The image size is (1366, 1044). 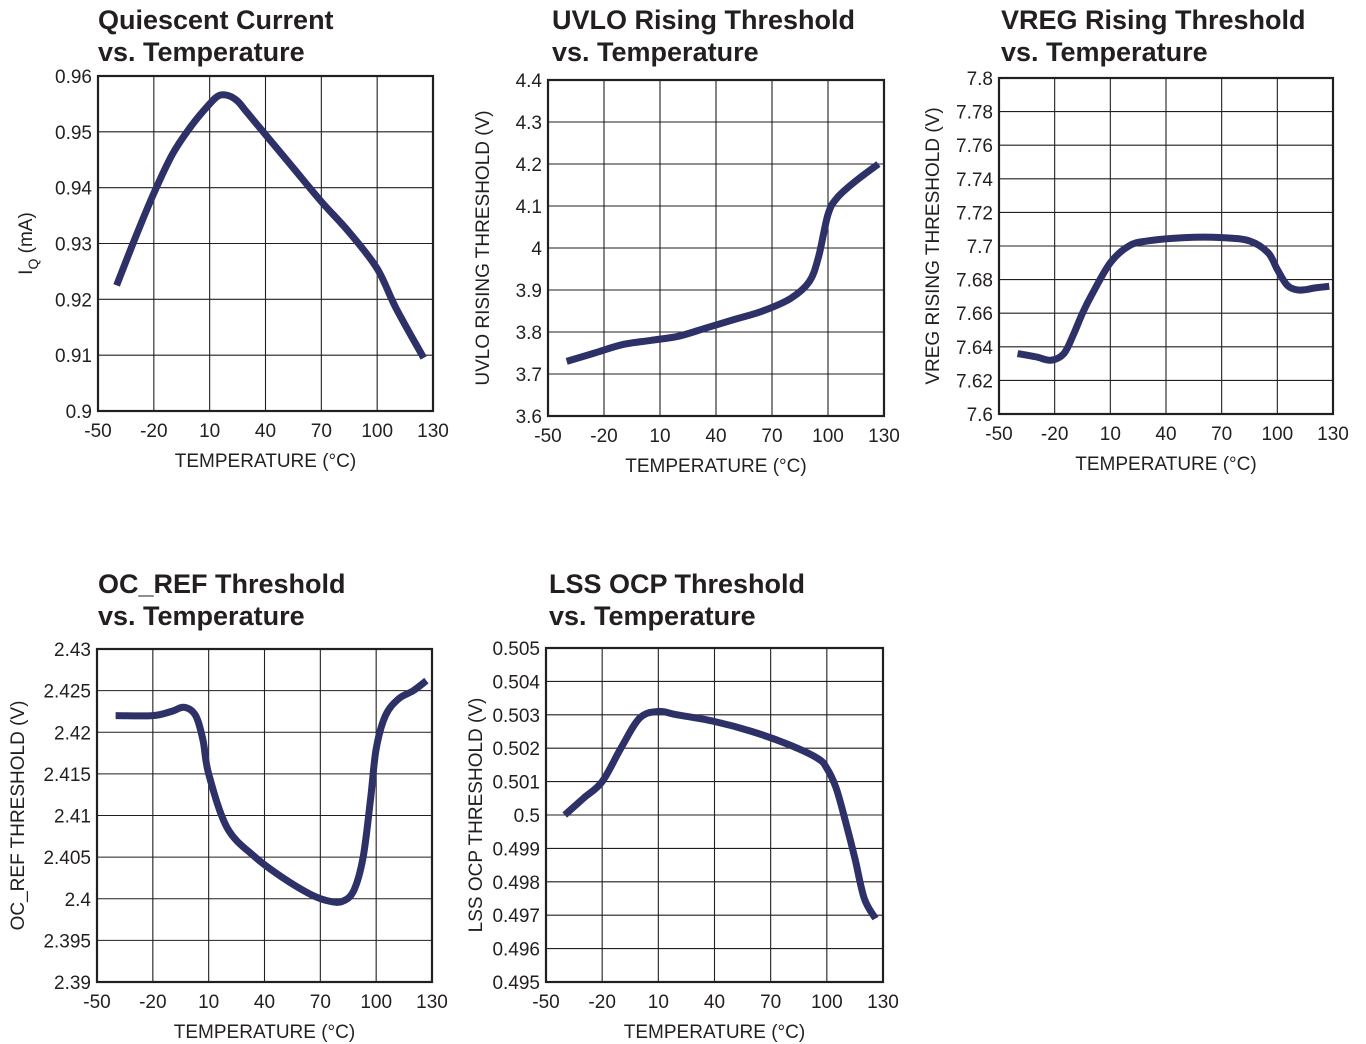 I want to click on y-tick-label: 0.495, so click(x=516, y=983).